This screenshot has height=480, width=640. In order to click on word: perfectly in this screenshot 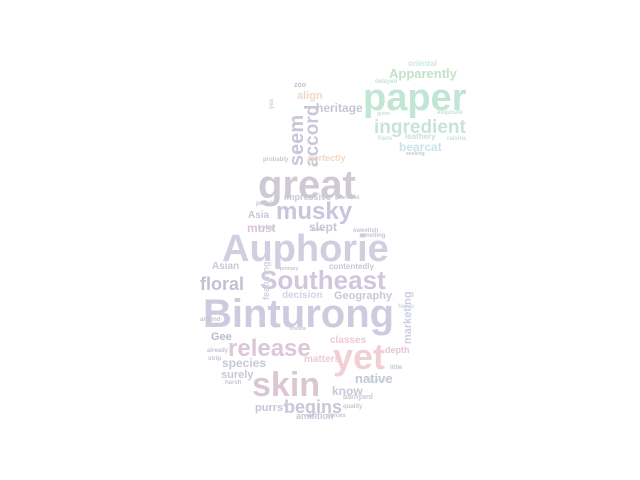, I will do `click(327, 158)`.